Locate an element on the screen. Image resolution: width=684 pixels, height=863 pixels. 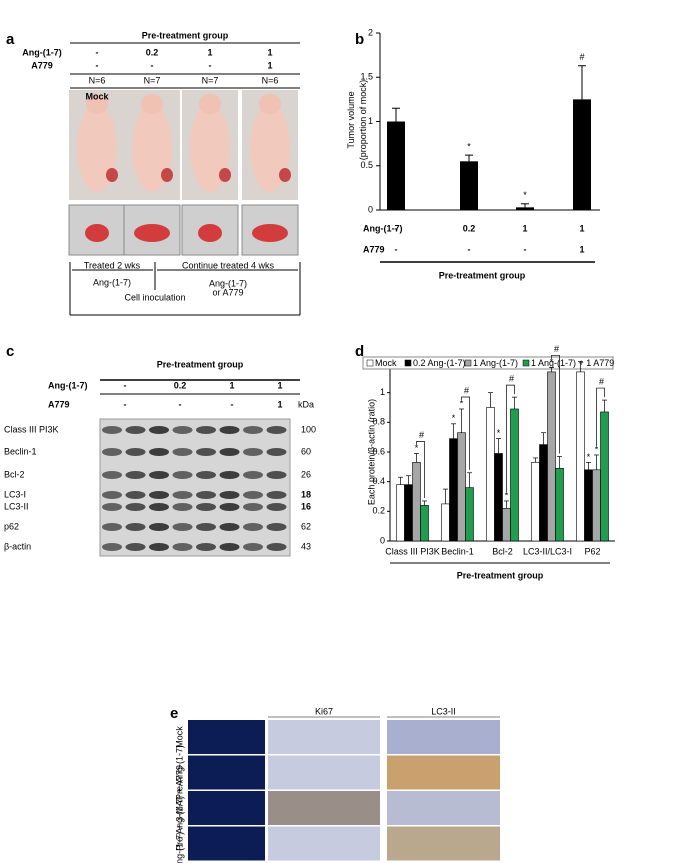
y-tick-label: 0.5 is located at coordinates (366, 165).